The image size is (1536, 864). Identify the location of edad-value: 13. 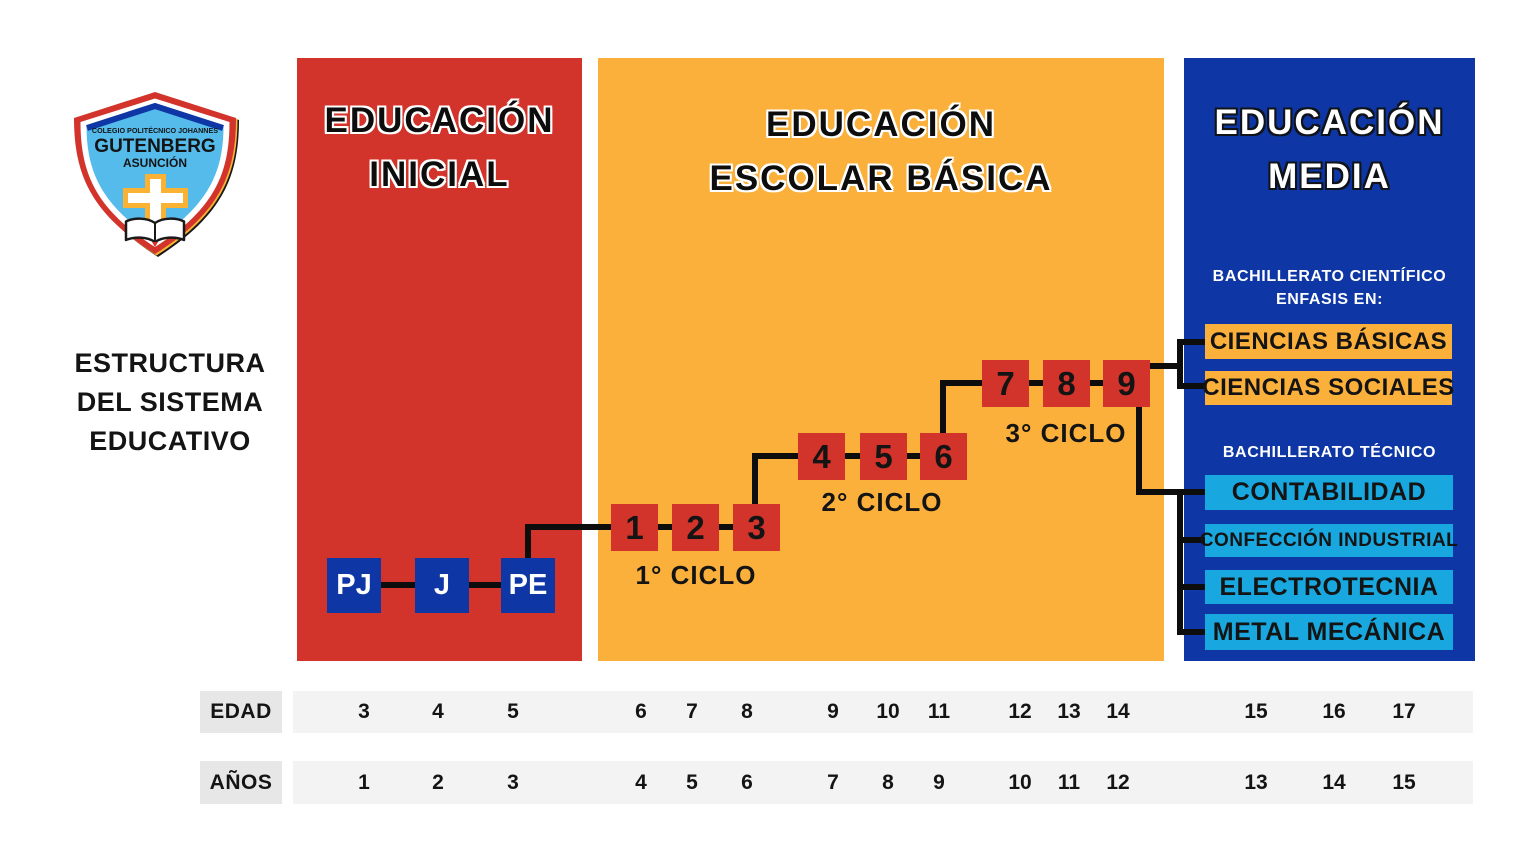
(1069, 711).